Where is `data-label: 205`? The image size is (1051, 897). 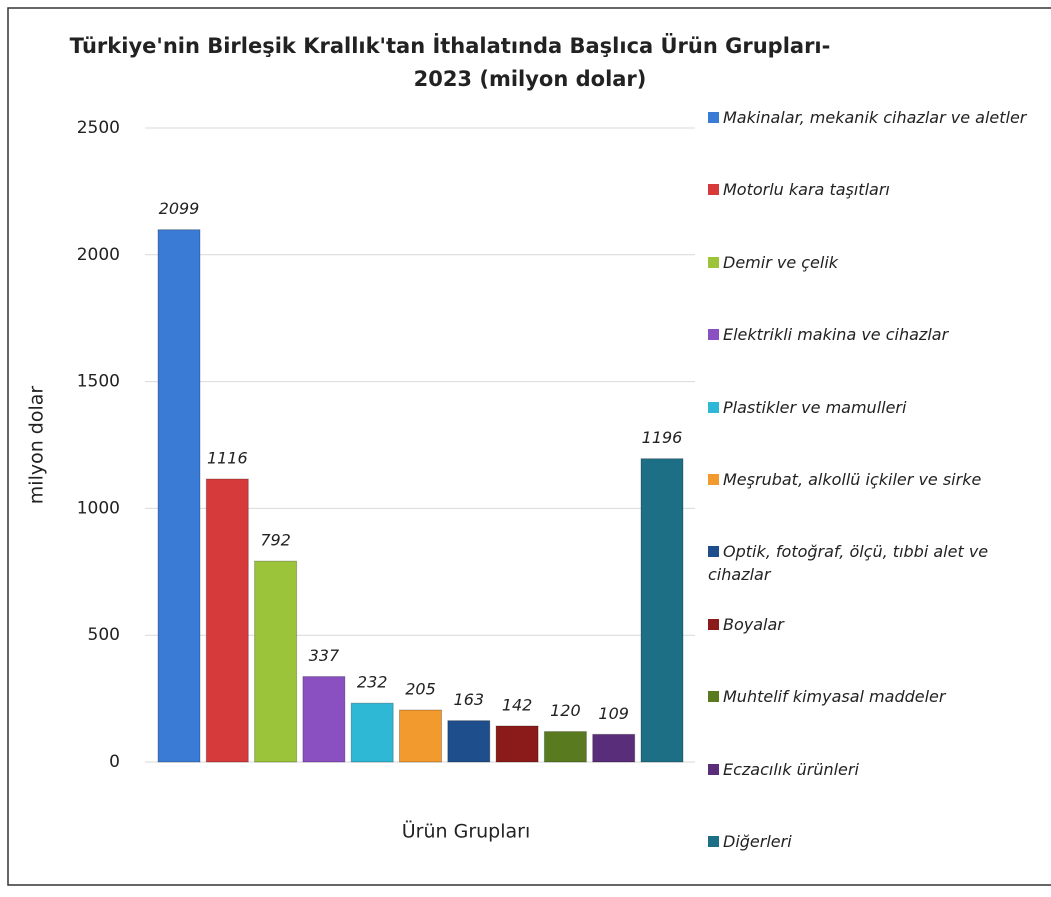 data-label: 205 is located at coordinates (420, 689).